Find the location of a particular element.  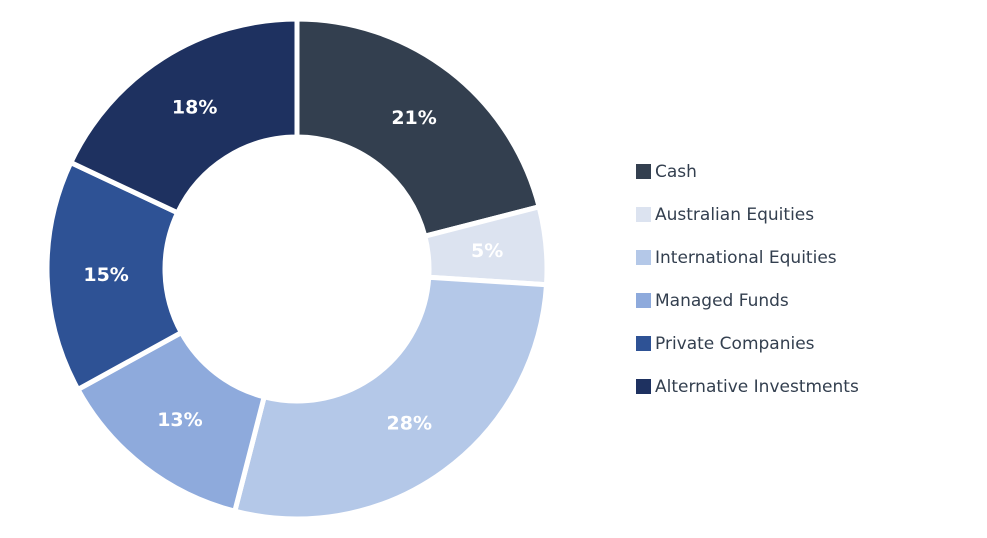

legend-swatch-cash is located at coordinates (643, 171).